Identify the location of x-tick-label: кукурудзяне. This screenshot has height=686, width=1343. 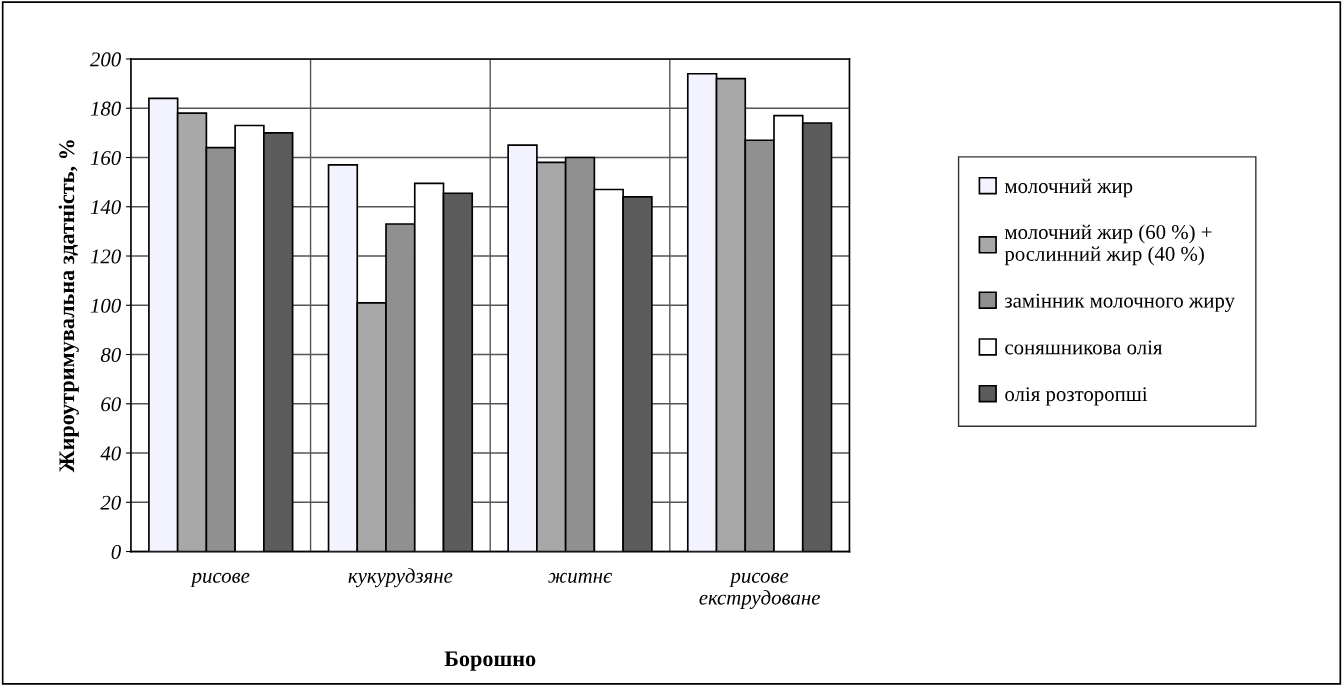
(400, 578).